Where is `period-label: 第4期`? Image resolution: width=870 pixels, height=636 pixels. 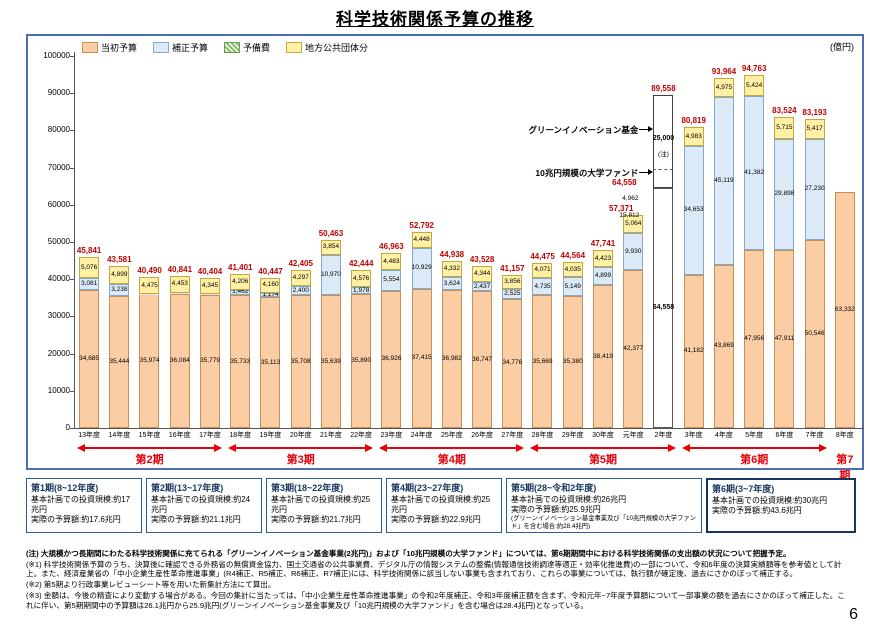
period-label: 第4期 is located at coordinates (451, 460).